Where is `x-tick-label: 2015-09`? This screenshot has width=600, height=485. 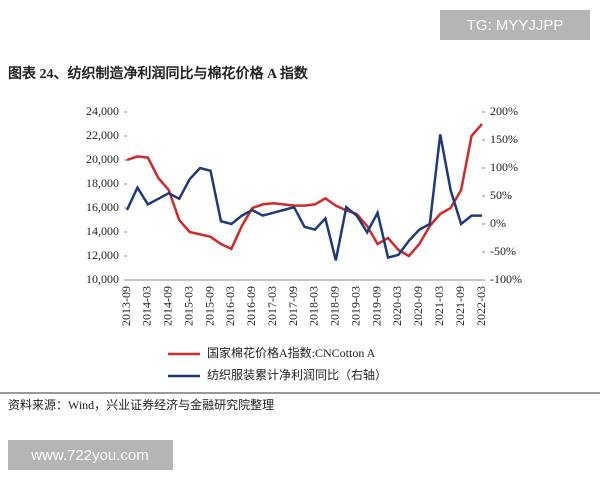
x-tick-label: 2015-09 is located at coordinates (209, 306).